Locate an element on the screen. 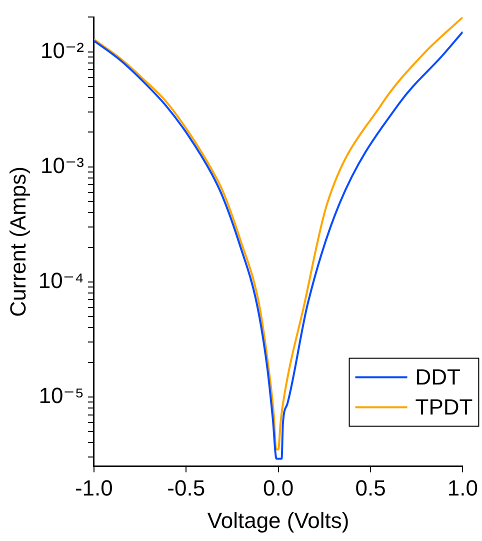 The height and width of the screenshot is (541, 482). legend-label: DDT is located at coordinates (437, 377).